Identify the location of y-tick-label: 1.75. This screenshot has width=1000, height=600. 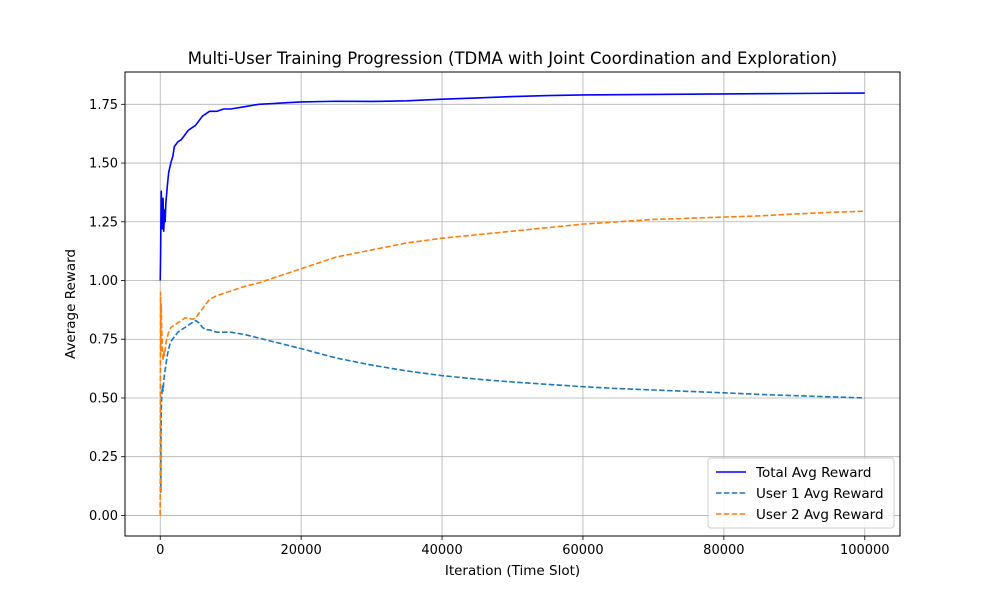
(103, 105).